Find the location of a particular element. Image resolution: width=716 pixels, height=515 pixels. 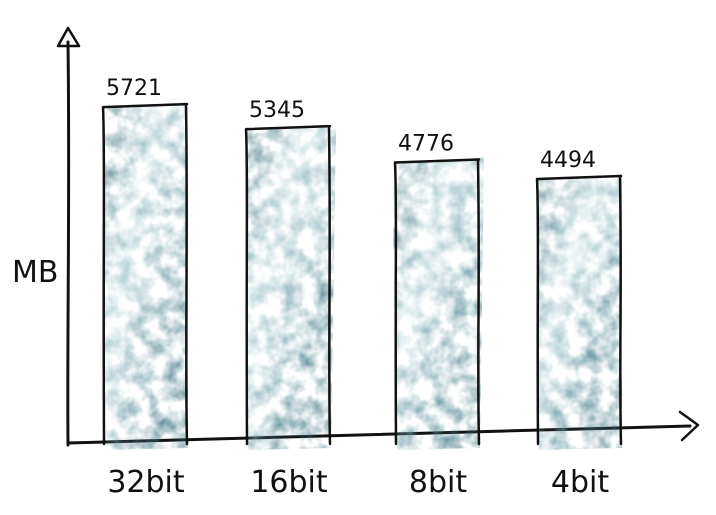

value-label-8bit: 4776 is located at coordinates (426, 143).